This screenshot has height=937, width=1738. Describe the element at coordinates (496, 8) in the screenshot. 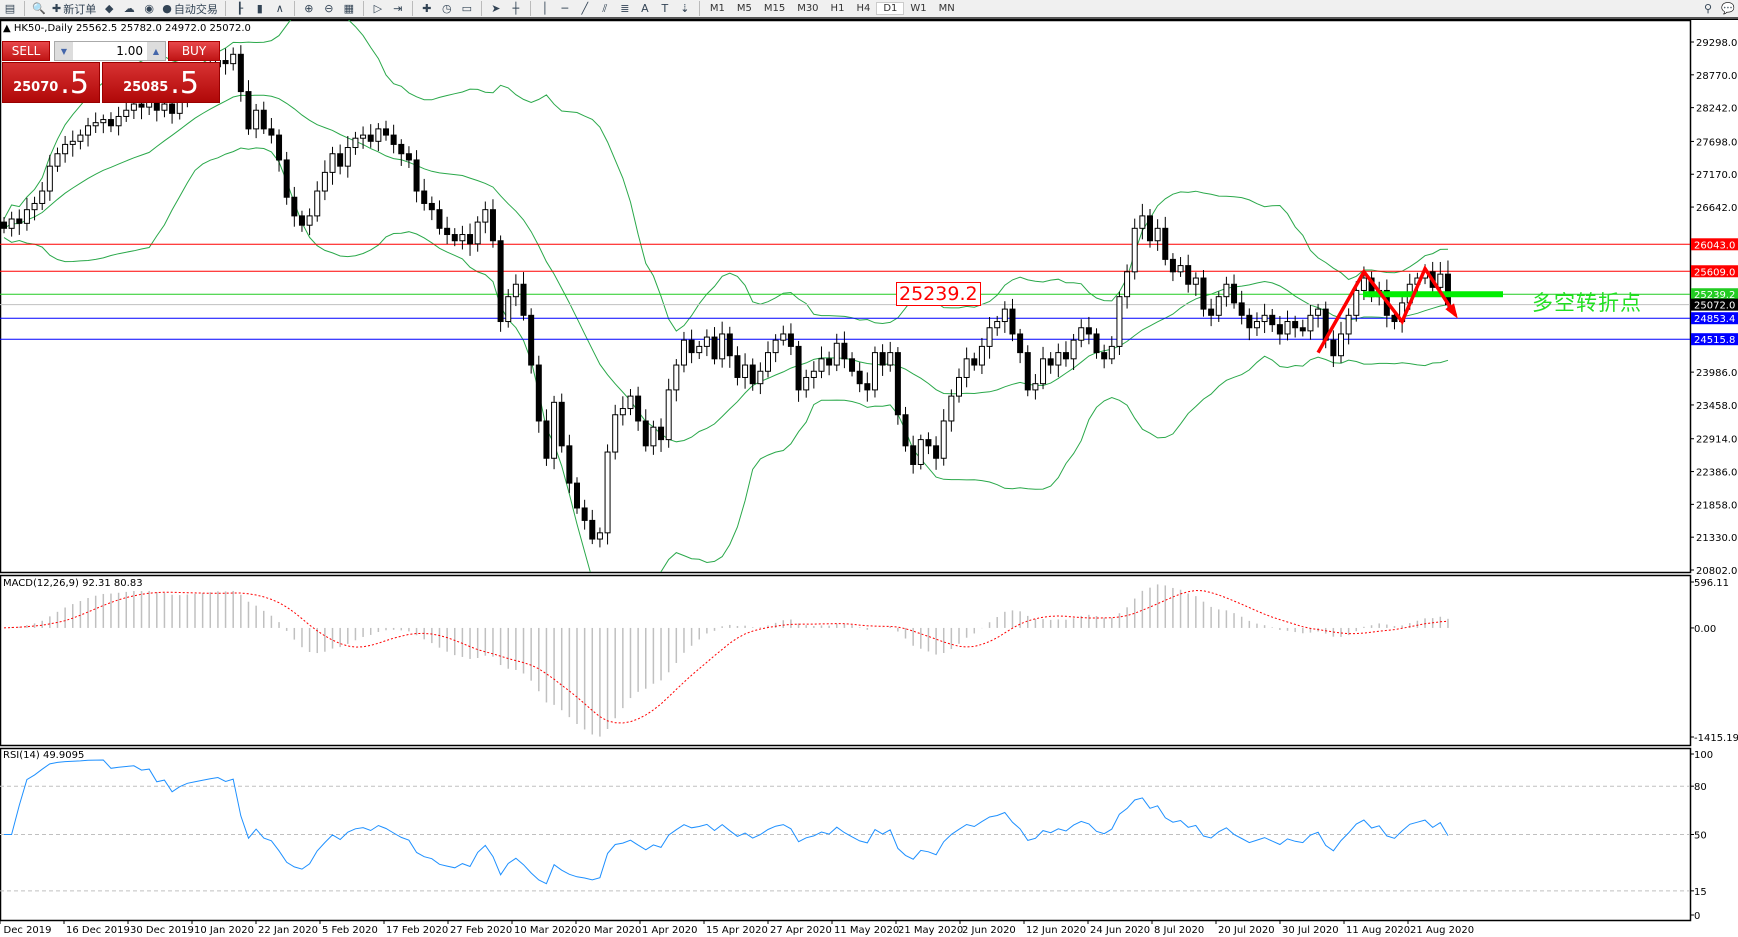

I see `cursor-button: ➤` at that location.